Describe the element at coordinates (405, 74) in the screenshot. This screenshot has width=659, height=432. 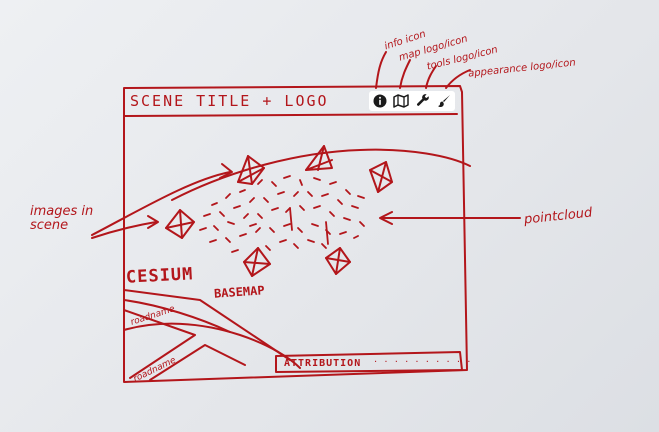
I see `callout-line-map` at that location.